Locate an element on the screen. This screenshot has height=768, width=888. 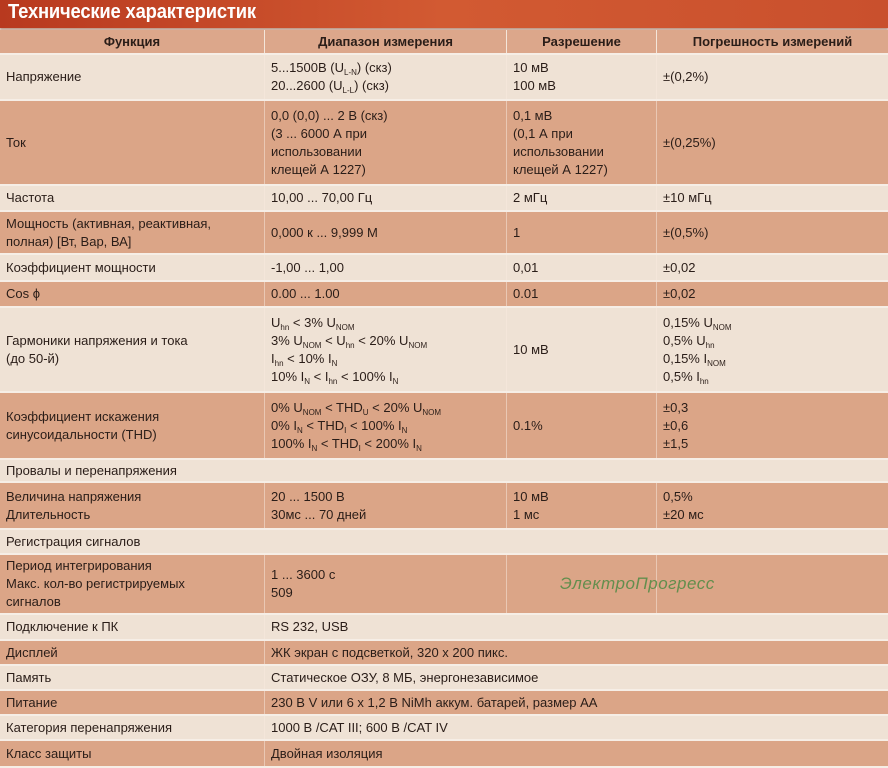
cell-line: 0.00 ... 1.00 is located at coordinates (305, 293).